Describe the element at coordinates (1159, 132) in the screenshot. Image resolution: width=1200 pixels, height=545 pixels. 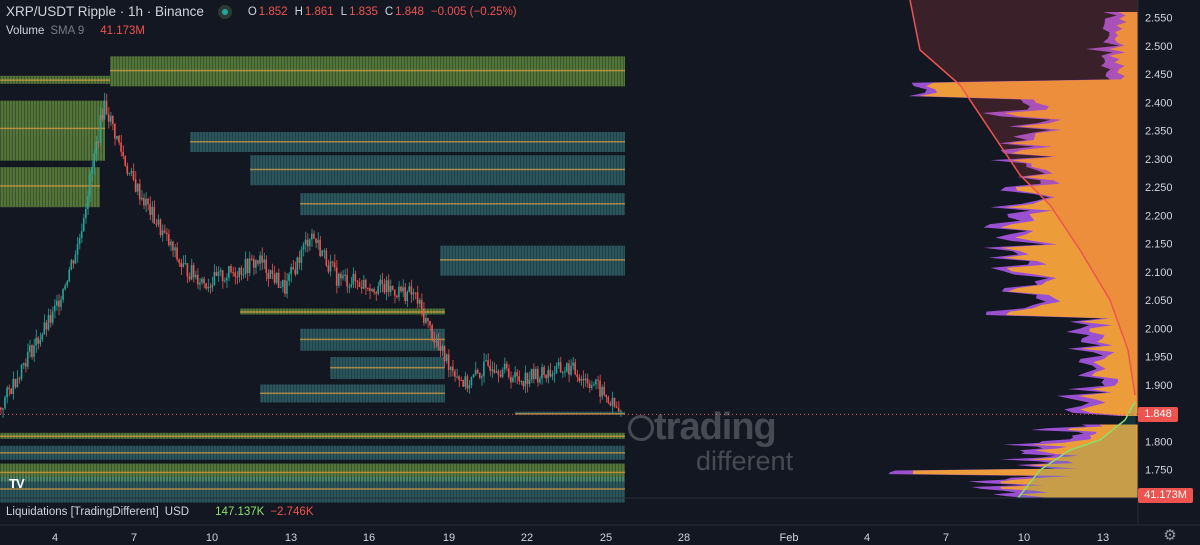
I see `price-tick-label: 2.350` at that location.